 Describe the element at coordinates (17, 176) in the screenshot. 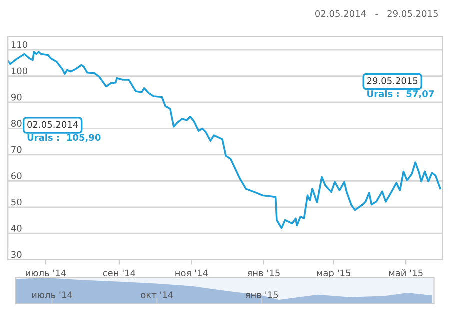

I see `y-tick-label: 60` at that location.